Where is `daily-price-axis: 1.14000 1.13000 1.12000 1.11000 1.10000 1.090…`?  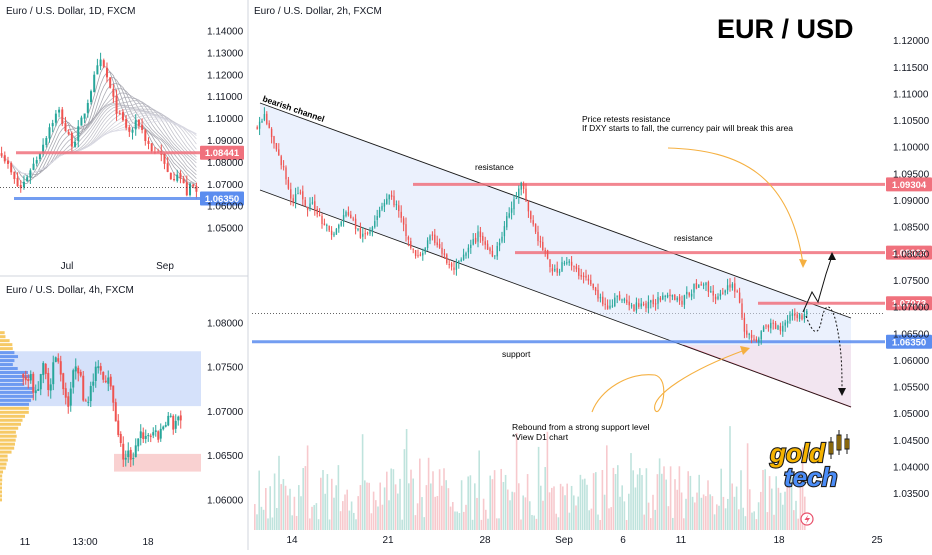 daily-price-axis: 1.14000 1.13000 1.12000 1.11000 1.10000 1.090… is located at coordinates (225, 130).